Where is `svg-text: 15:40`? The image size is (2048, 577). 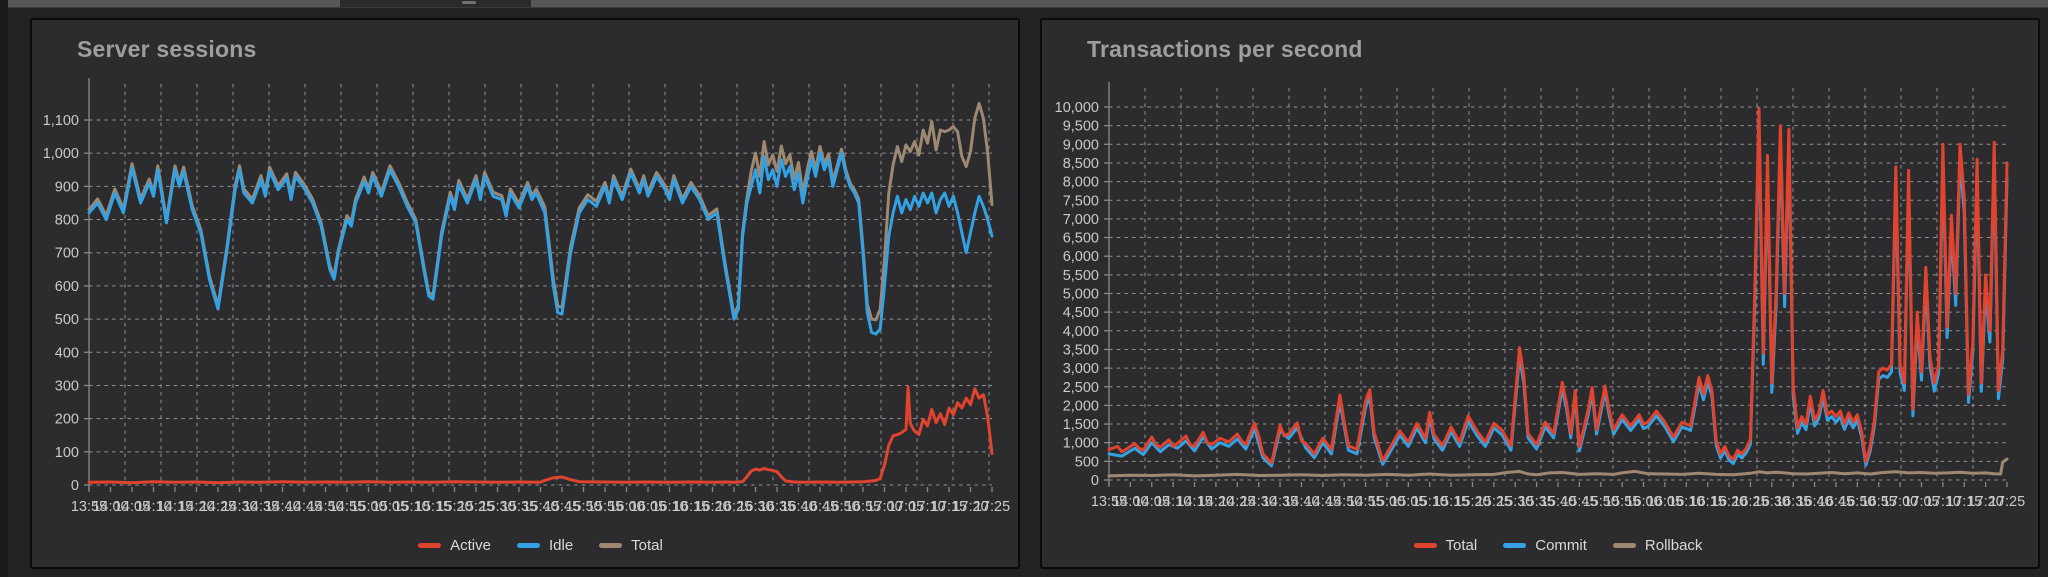 svg-text: 15:40 is located at coordinates (1558, 502).